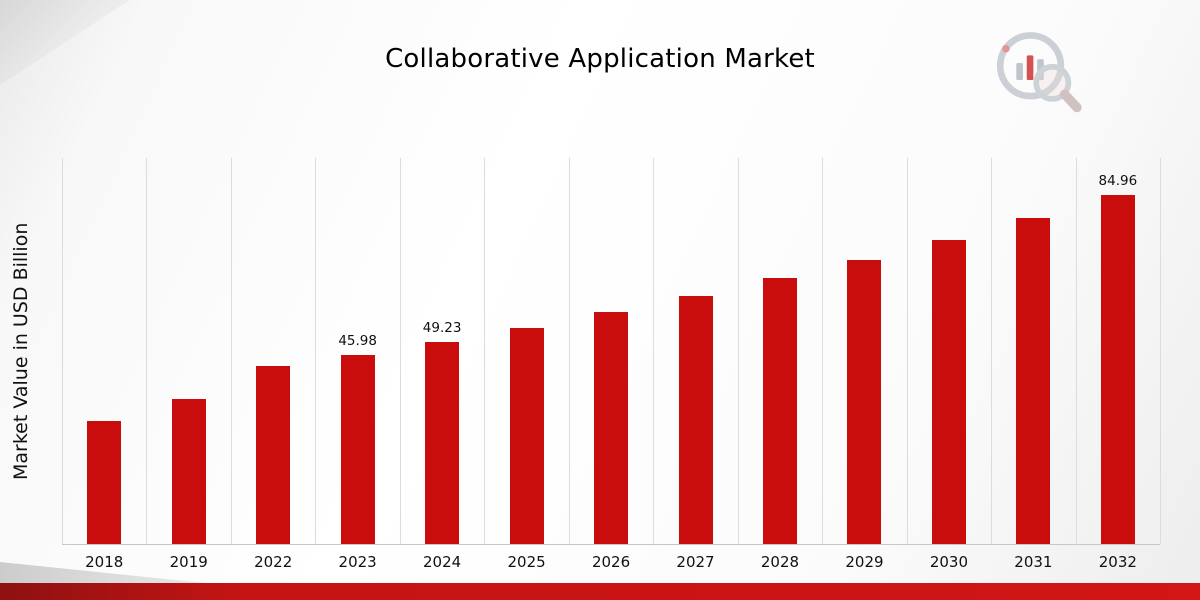 The image size is (1200, 600). I want to click on x-tick-label-2025: 2025, so click(526, 562).